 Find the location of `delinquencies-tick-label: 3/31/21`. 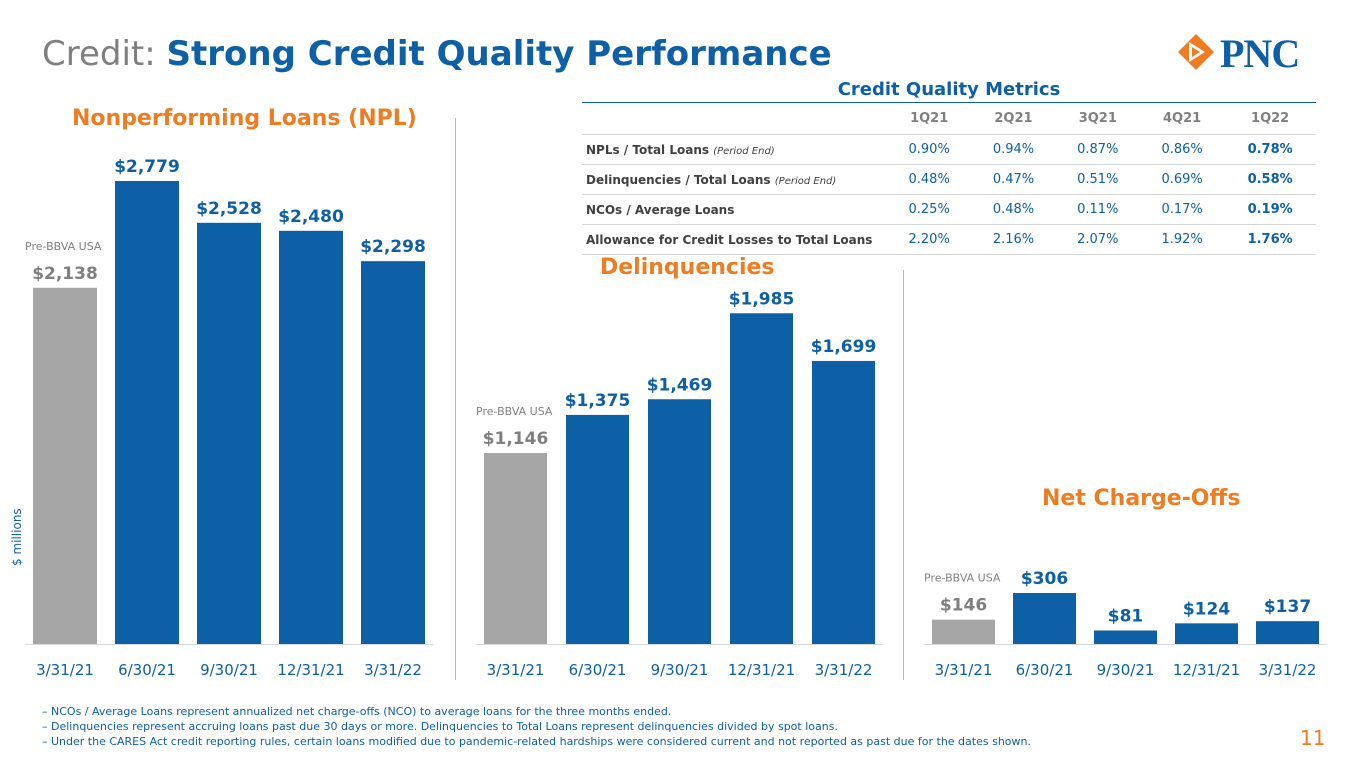

delinquencies-tick-label: 3/31/21 is located at coordinates (516, 670).